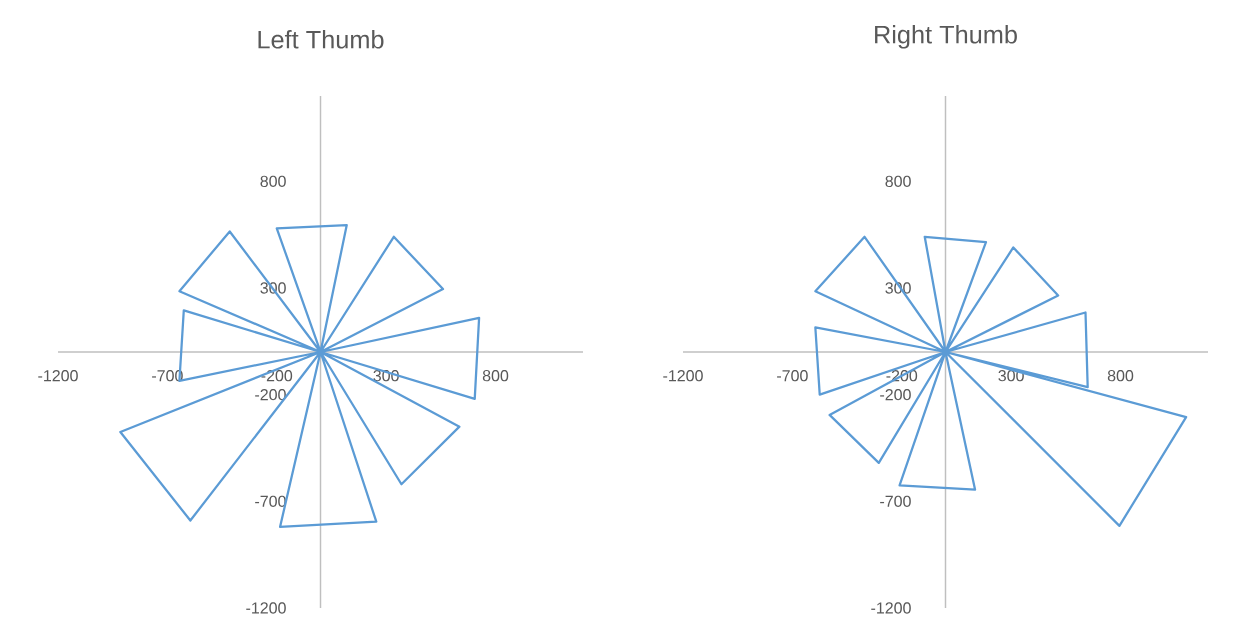 The height and width of the screenshot is (628, 1250). Describe the element at coordinates (321, 39) in the screenshot. I see `chart-title: Left Thumb` at that location.